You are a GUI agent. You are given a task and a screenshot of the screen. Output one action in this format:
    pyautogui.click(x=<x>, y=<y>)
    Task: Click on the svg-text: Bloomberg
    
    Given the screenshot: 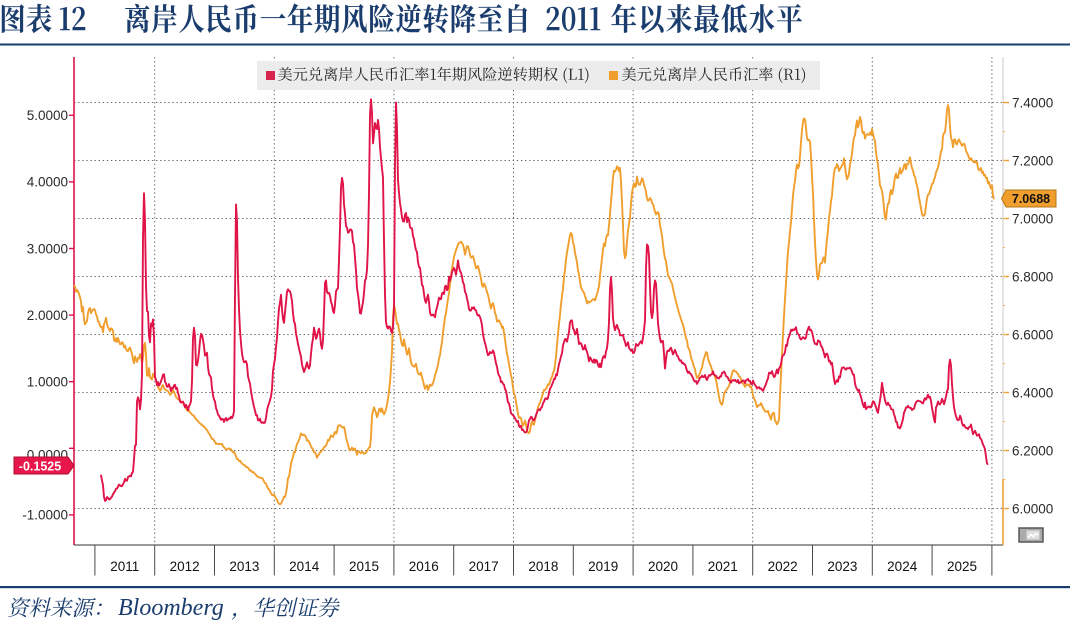 What is the action you would take?
    pyautogui.click(x=171, y=608)
    